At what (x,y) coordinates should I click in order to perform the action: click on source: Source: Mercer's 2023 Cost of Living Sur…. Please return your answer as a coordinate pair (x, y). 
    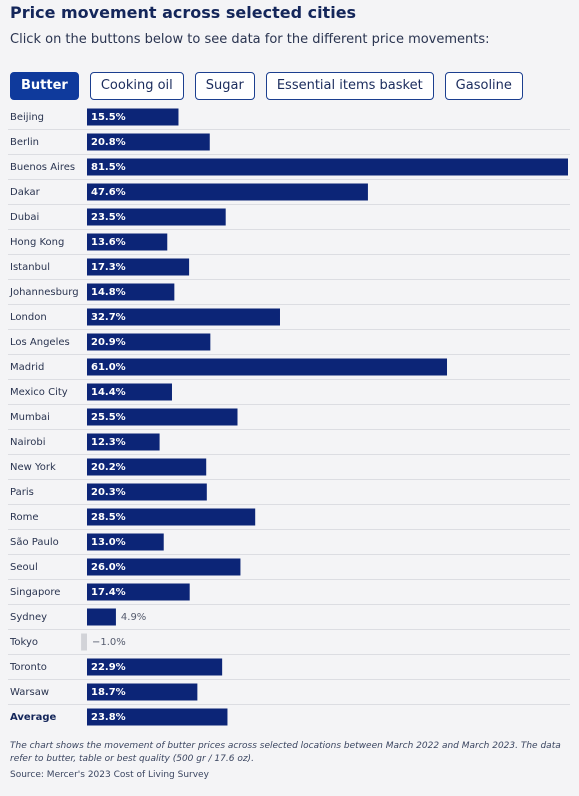
    Looking at the image, I should click on (109, 775).